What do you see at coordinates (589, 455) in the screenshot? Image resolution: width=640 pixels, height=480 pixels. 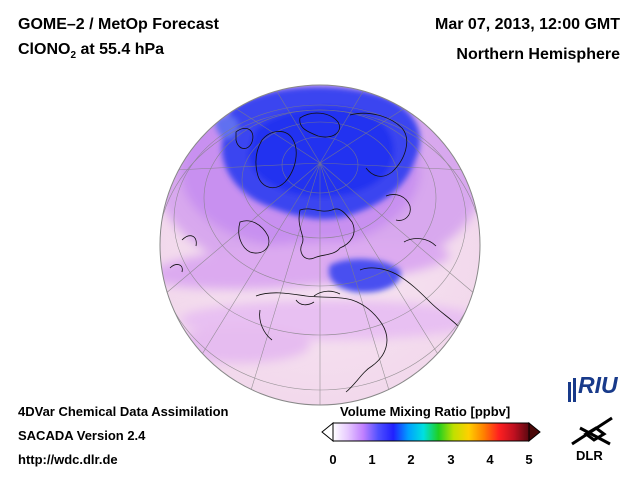 I see `dlr-logo-text: DLR` at bounding box center [589, 455].